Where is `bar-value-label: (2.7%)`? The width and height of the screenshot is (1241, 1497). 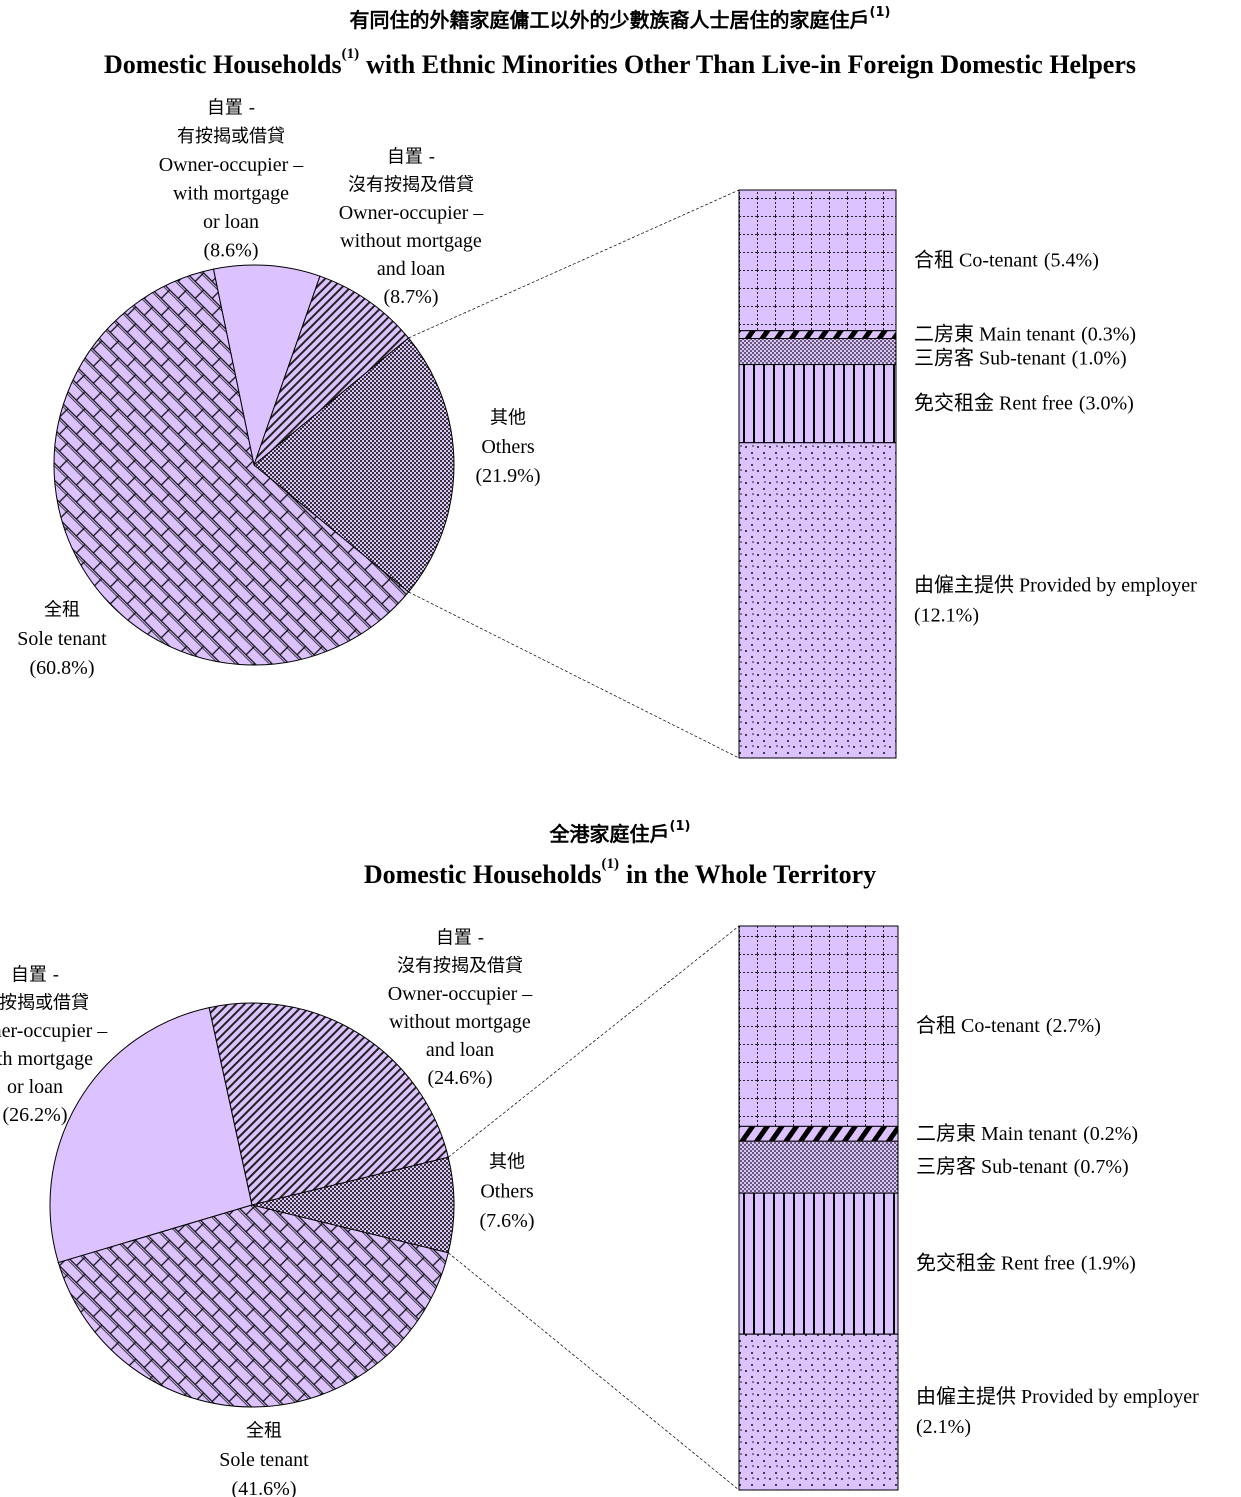
bar-value-label: (2.7%) is located at coordinates (1073, 1026).